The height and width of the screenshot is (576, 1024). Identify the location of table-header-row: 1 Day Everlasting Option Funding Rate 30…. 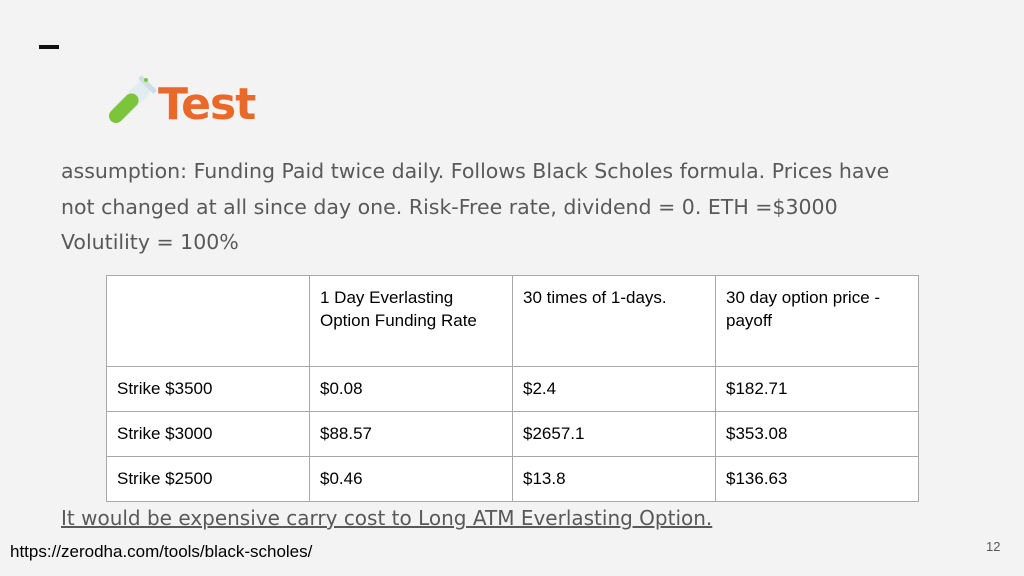
(512, 321).